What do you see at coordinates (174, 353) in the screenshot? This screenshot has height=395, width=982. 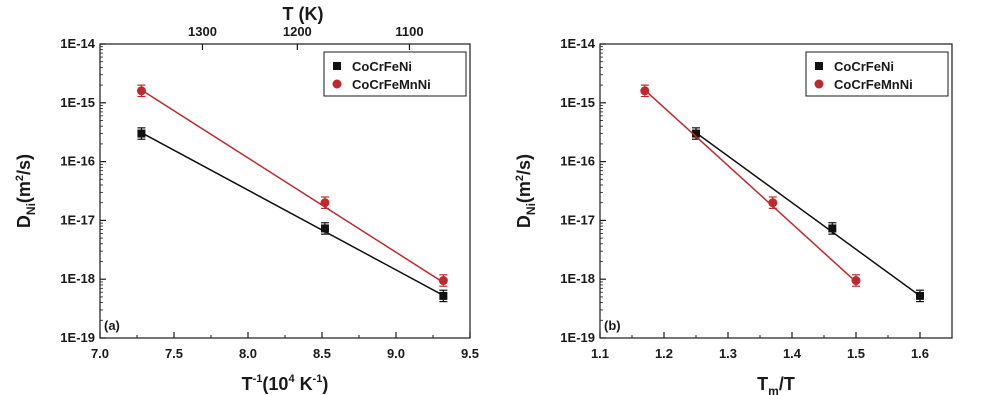 I see `x-tick-label: 7.5` at bounding box center [174, 353].